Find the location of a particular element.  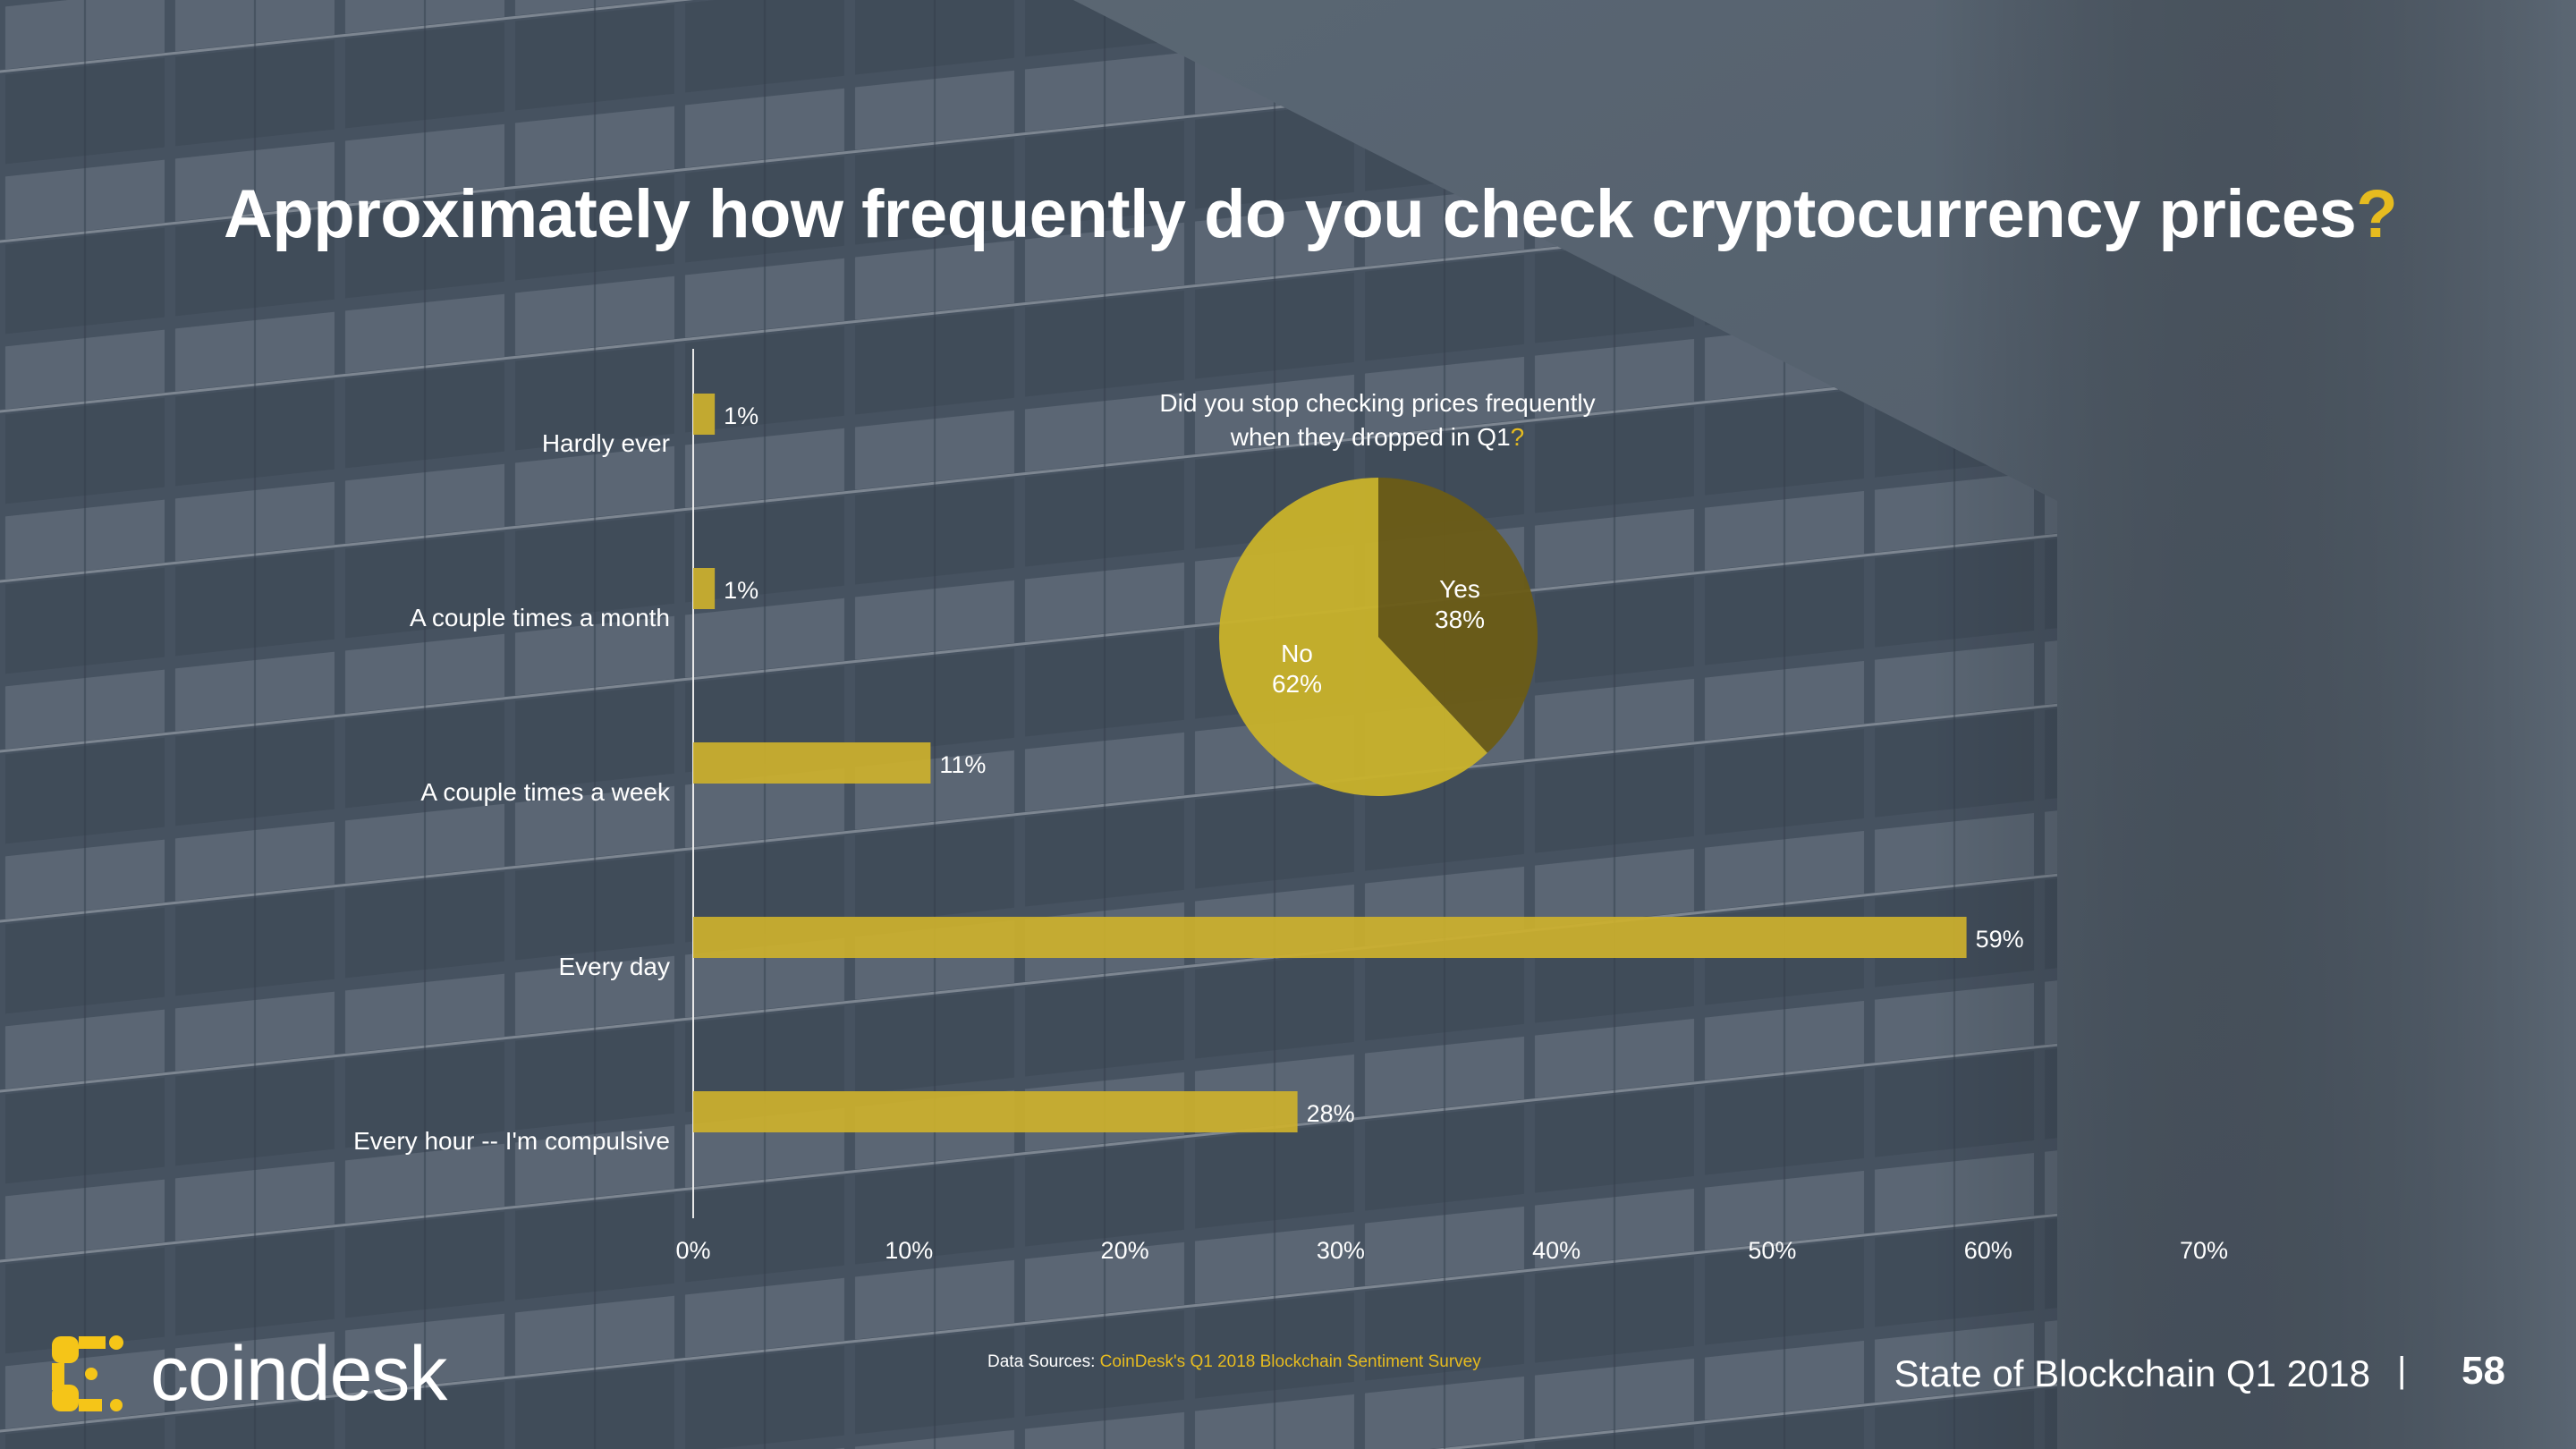

pie-chart-title-line-1: Did you stop checking prices frequently is located at coordinates (1377, 403).